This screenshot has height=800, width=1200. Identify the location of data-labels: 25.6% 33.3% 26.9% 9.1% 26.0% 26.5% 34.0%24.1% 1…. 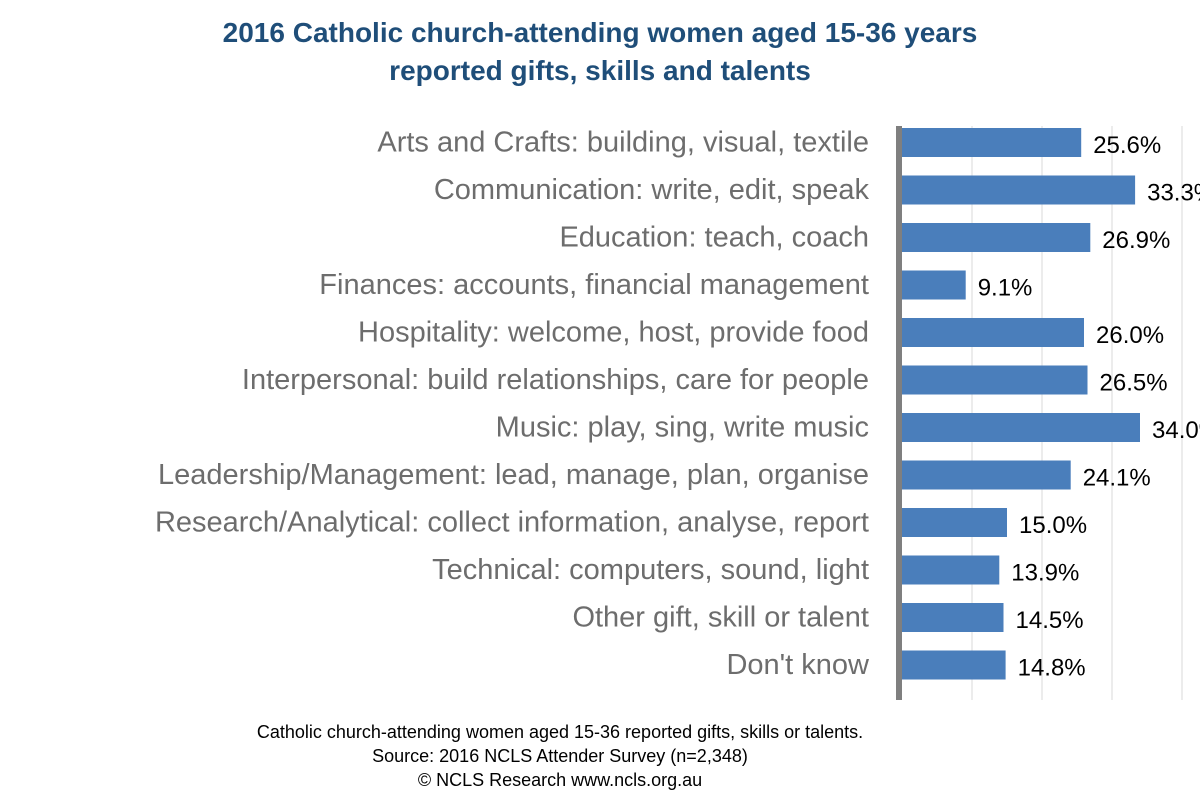
(1089, 407).